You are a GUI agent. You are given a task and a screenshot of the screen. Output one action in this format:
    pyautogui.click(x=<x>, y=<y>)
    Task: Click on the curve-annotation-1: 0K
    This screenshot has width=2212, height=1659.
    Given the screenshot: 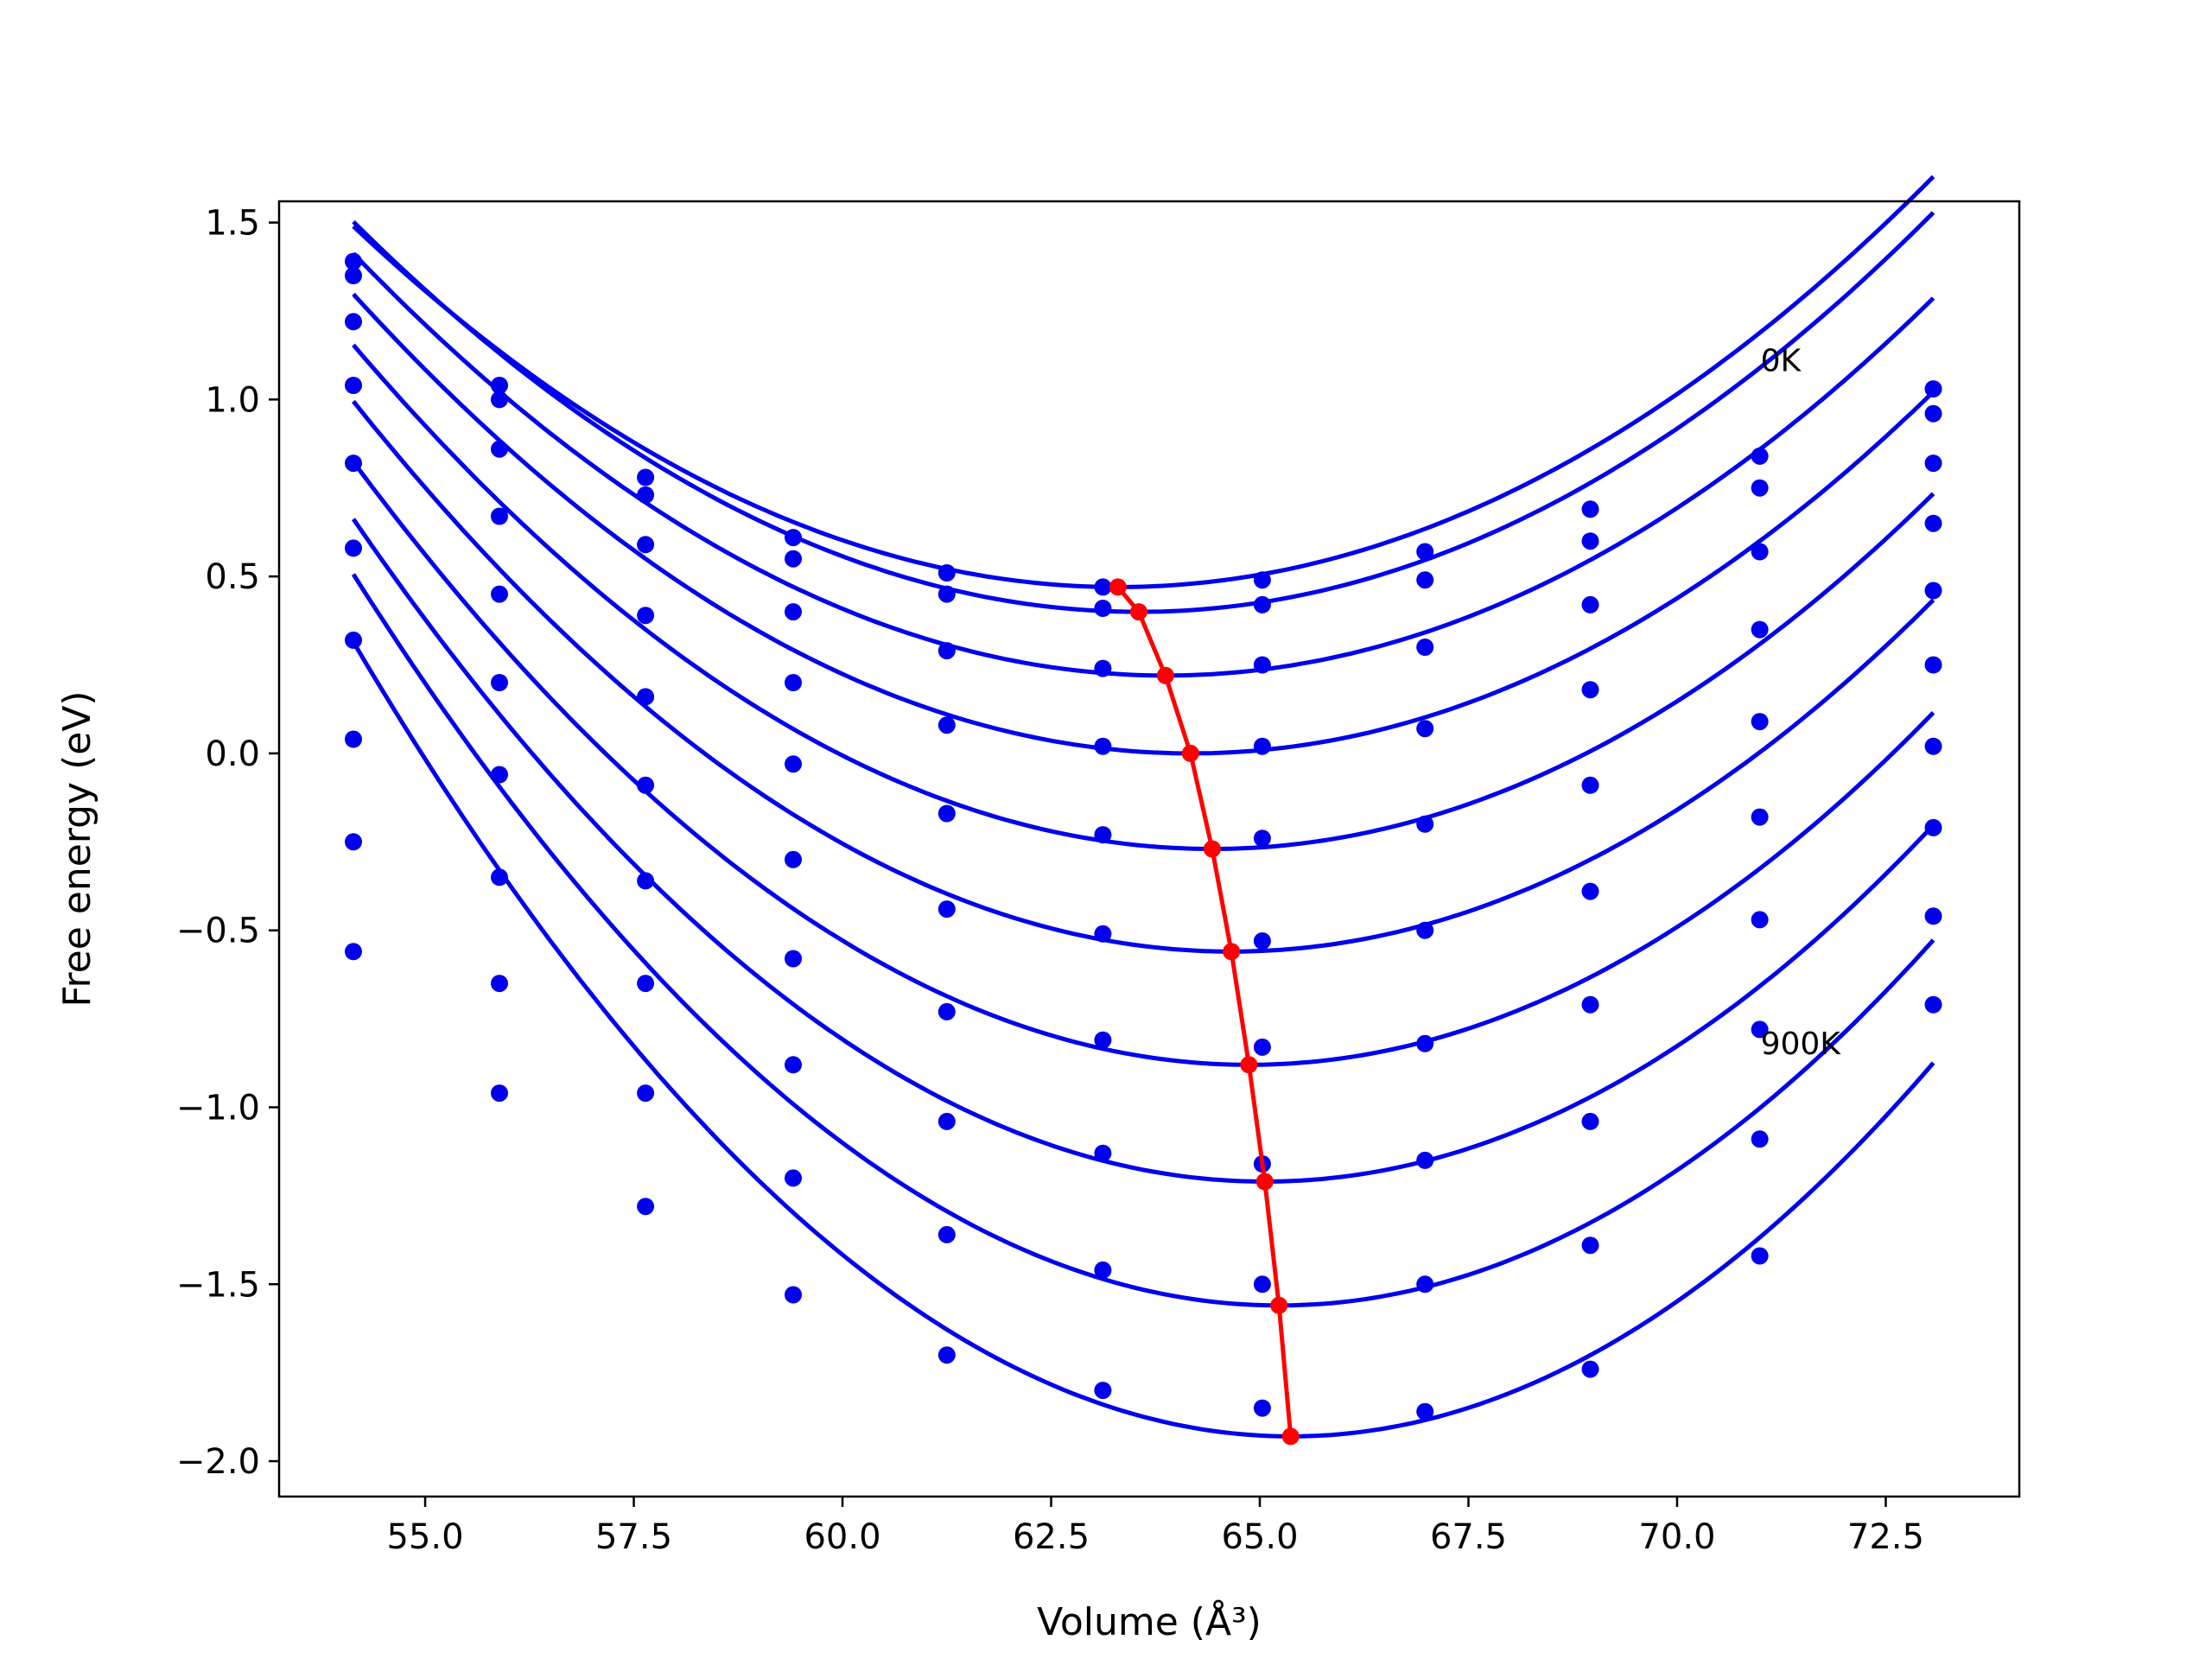 What is the action you would take?
    pyautogui.click(x=1781, y=361)
    